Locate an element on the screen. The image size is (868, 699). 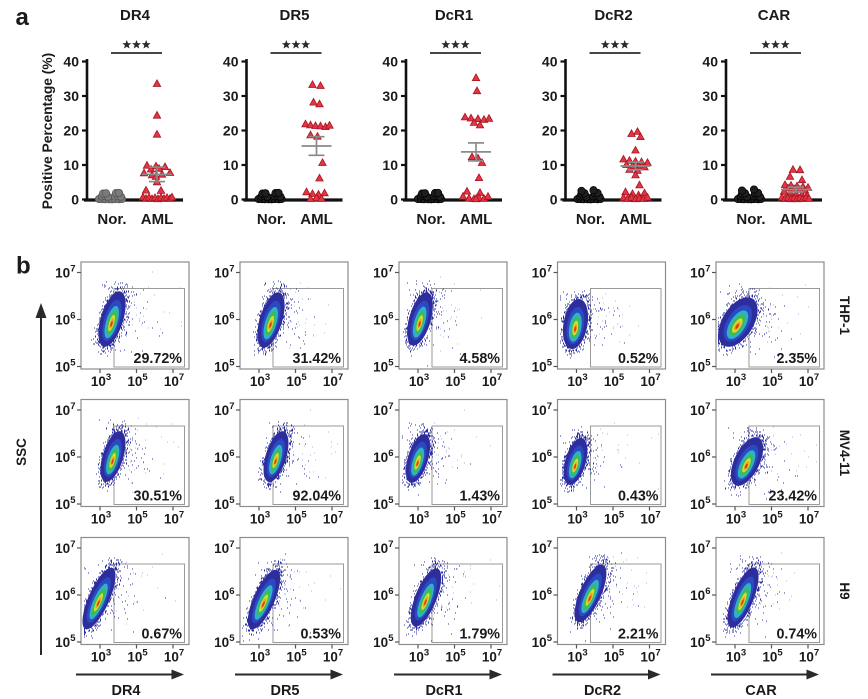
svg-text: Positive Percentage (%) is located at coordinates (47, 131).